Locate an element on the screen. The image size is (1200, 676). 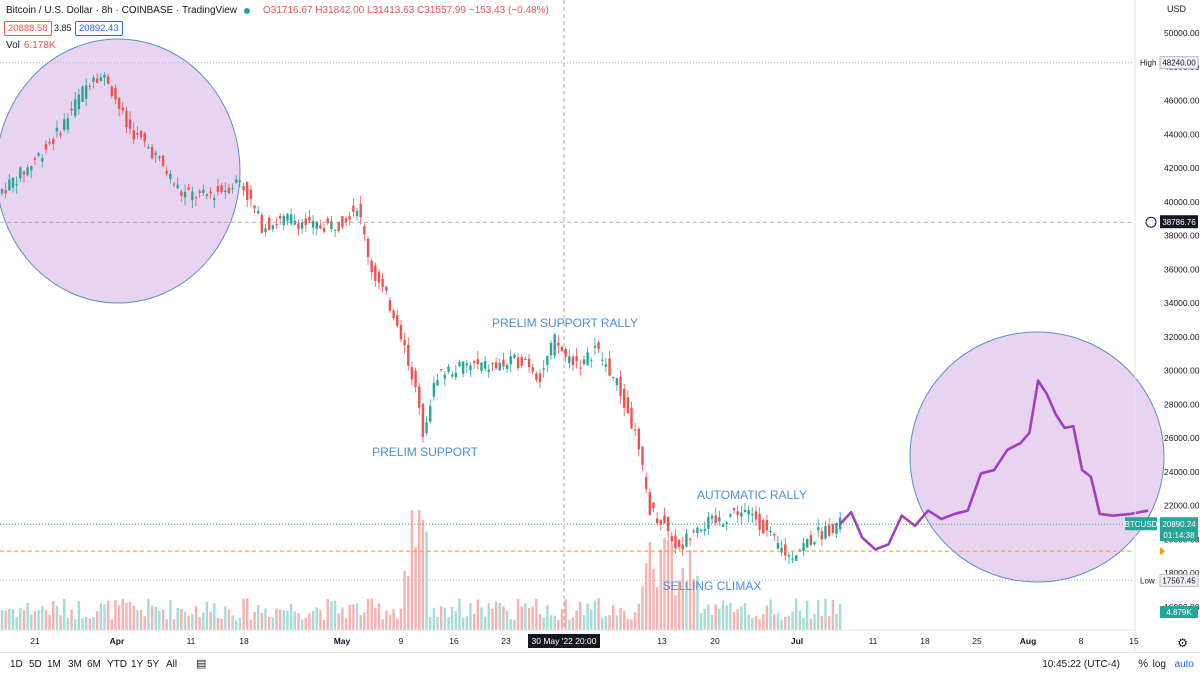
timeframe-5d: 5D is located at coordinates (35, 664).